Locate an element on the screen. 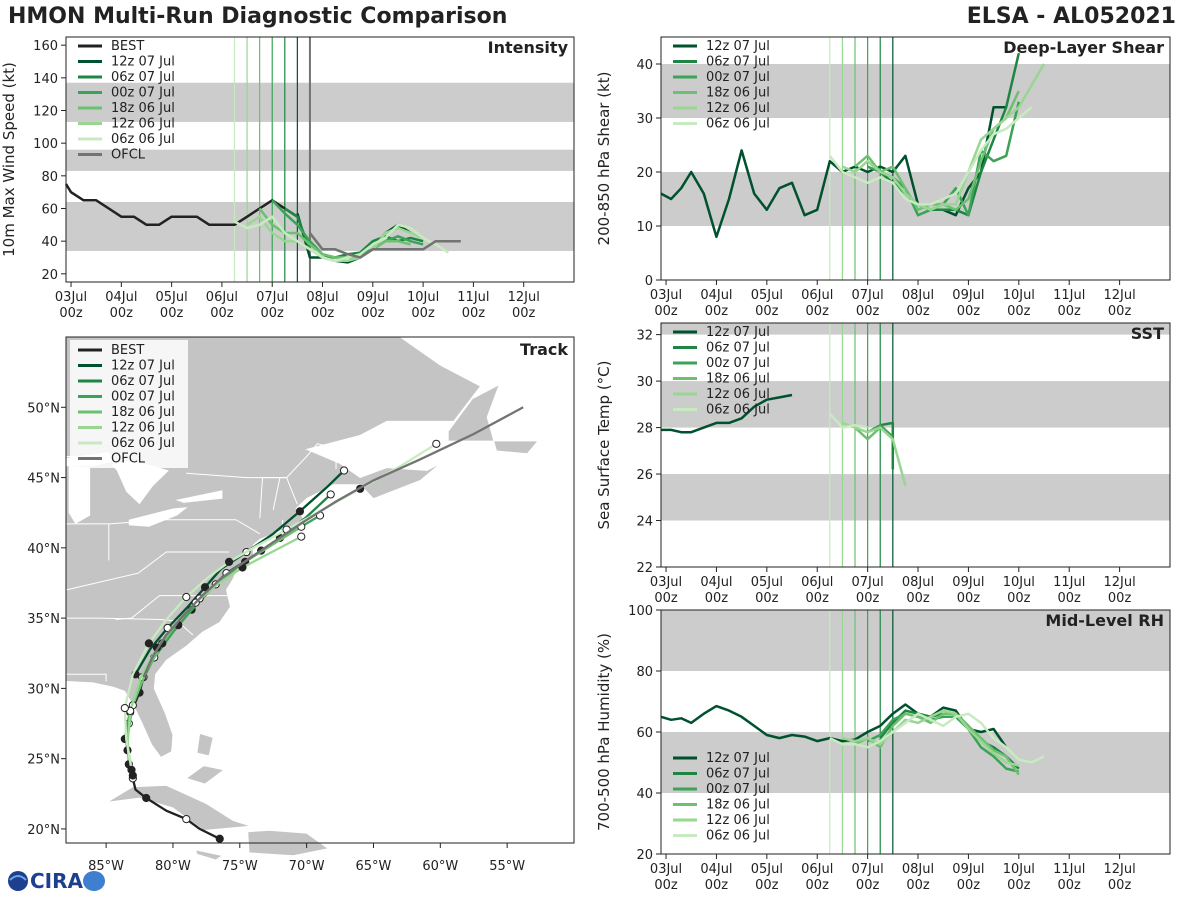  rh-xtick-label: 12Jul is located at coordinates (1119, 869).